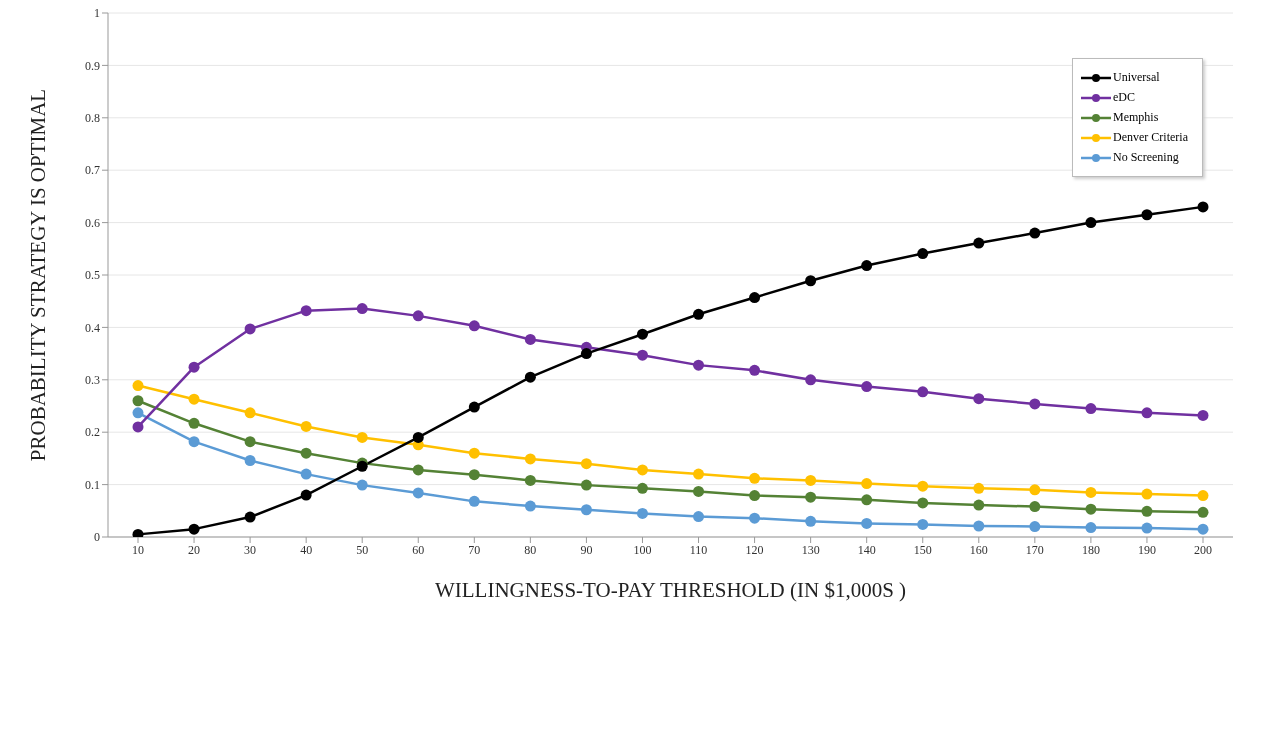 This screenshot has height=746, width=1261. I want to click on y-tick-label: 0.5, so click(92, 275).